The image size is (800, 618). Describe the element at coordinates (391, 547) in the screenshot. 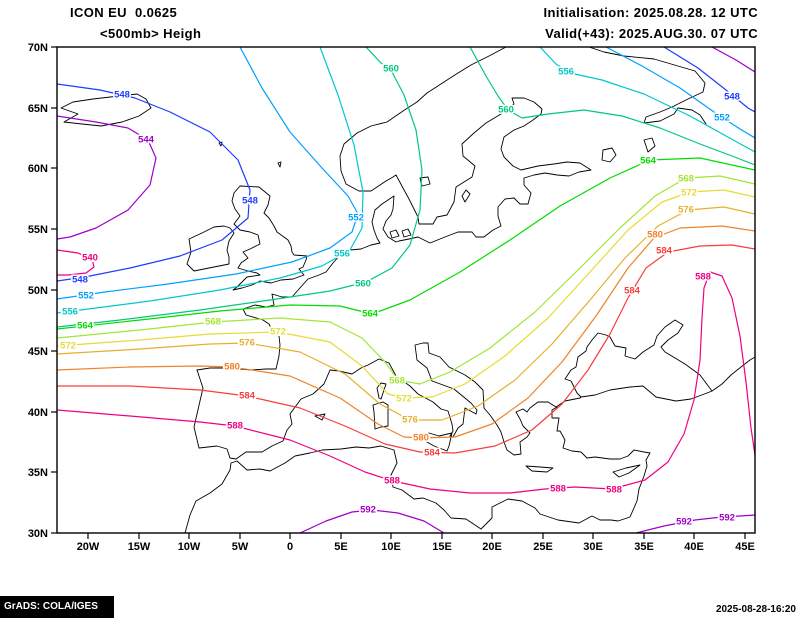

I see `x-axis-label: 10E` at that location.